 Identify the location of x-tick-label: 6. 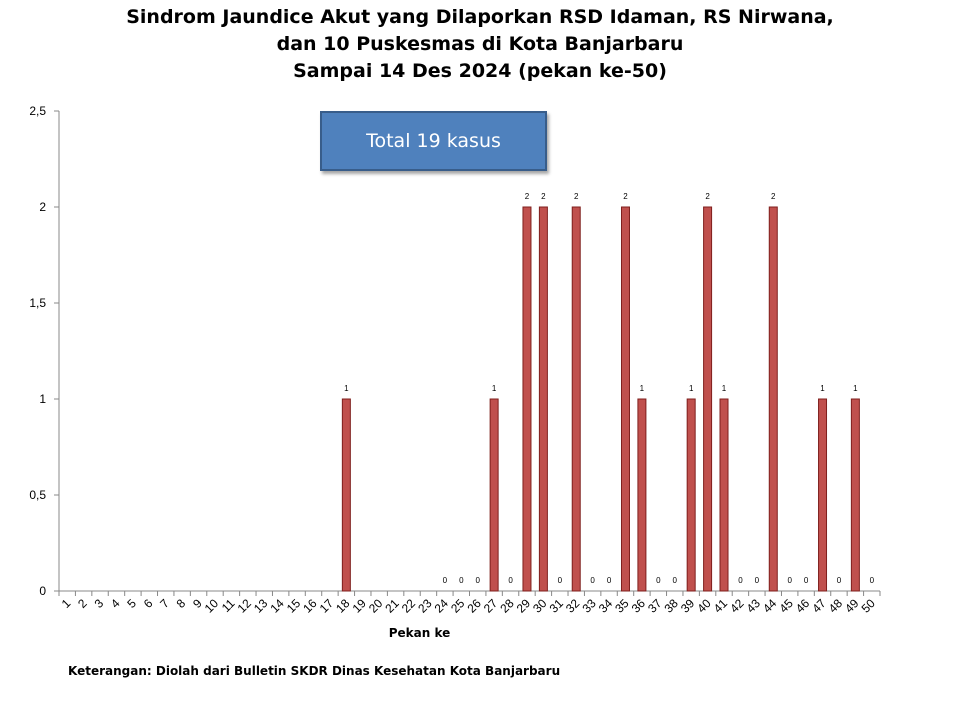
(148, 603).